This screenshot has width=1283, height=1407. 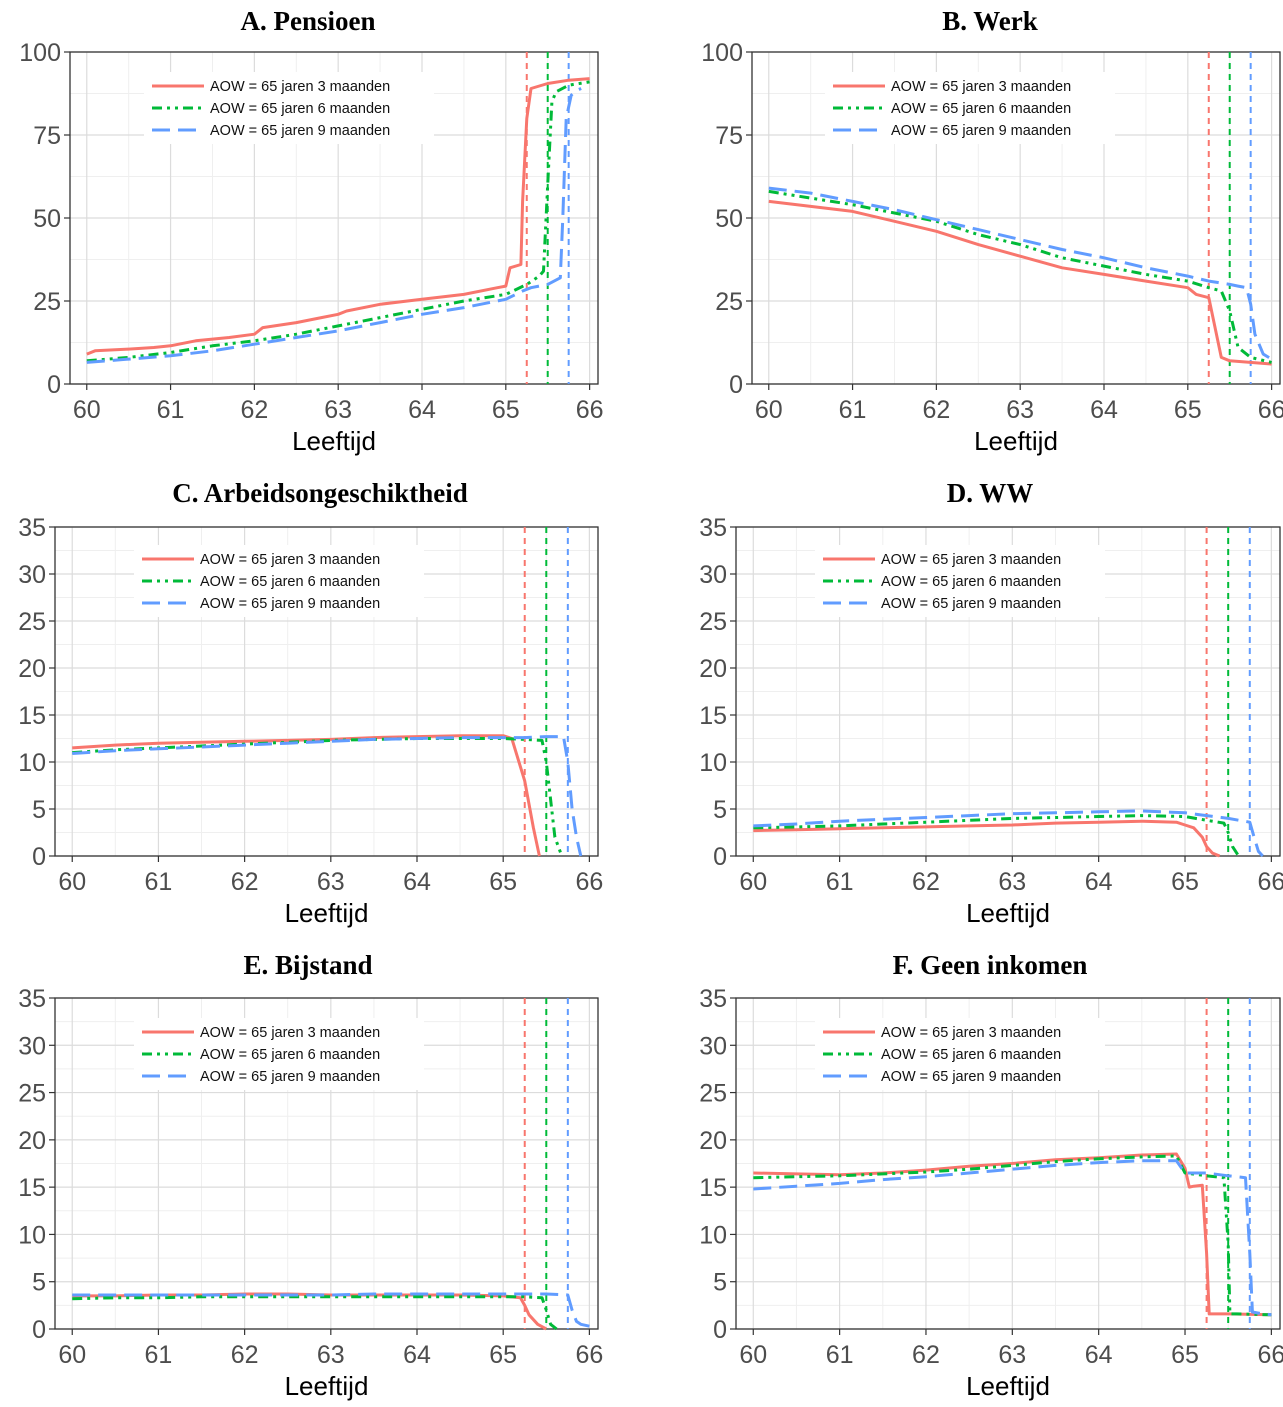 What do you see at coordinates (990, 965) in the screenshot?
I see `panel-title-f: F. Geen inkomen` at bounding box center [990, 965].